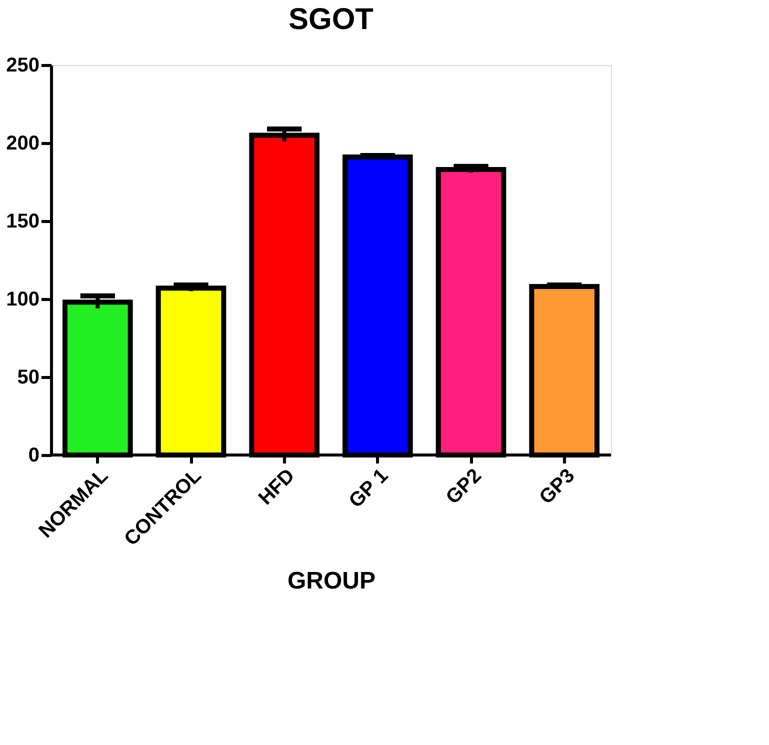 Image resolution: width=769 pixels, height=745 pixels. What do you see at coordinates (368, 488) in the screenshot?
I see `x-tick-label: GP 1` at bounding box center [368, 488].